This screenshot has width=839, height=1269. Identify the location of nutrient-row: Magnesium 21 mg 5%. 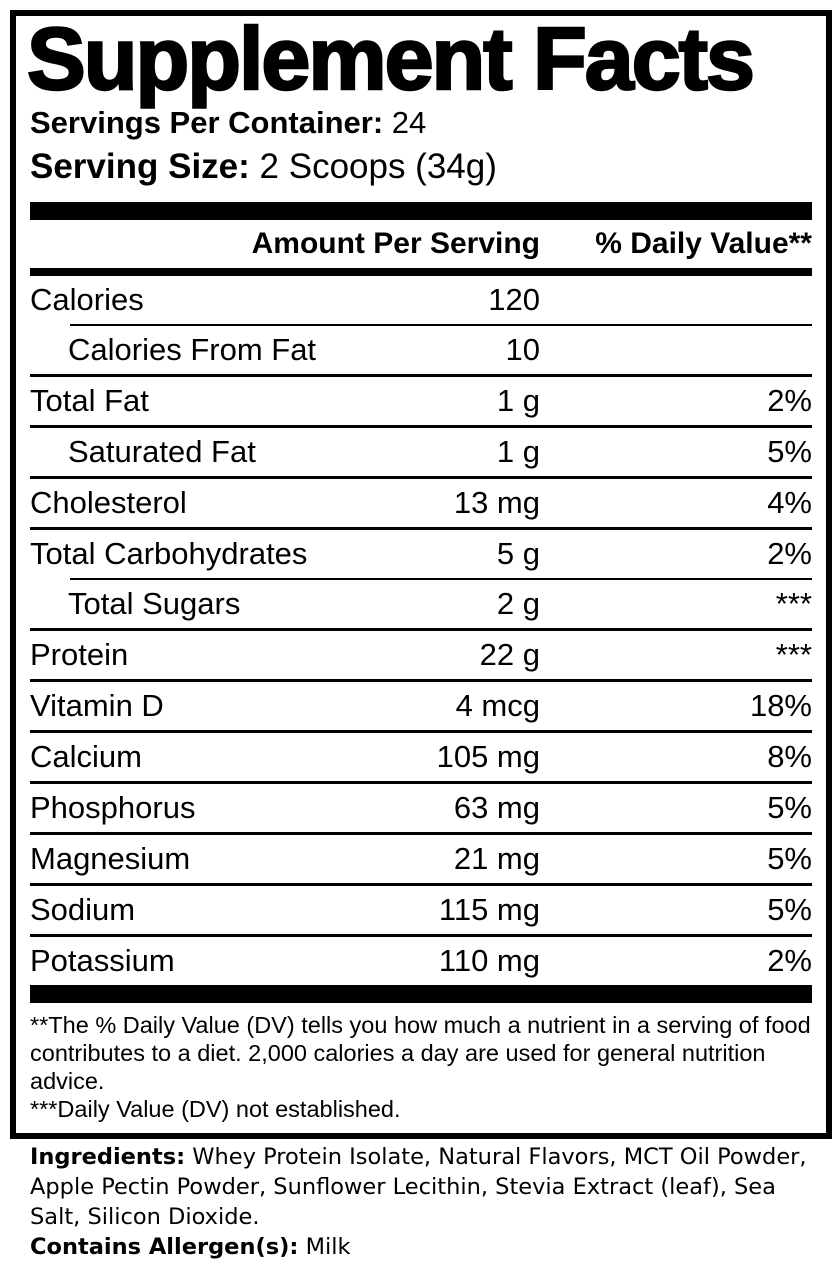
(421, 859).